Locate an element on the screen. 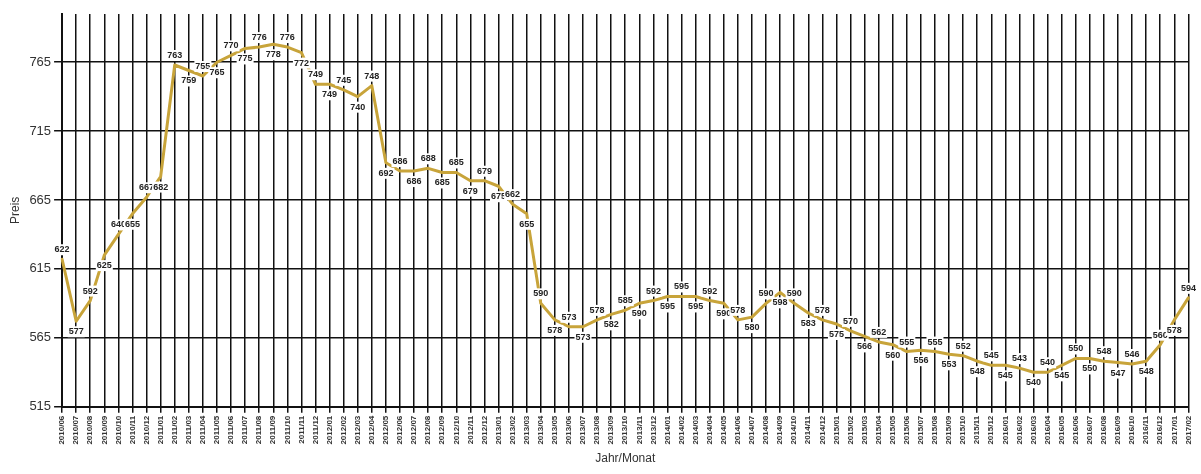 The height and width of the screenshot is (474, 1201). x-tick-label: 2014/09 is located at coordinates (780, 430).